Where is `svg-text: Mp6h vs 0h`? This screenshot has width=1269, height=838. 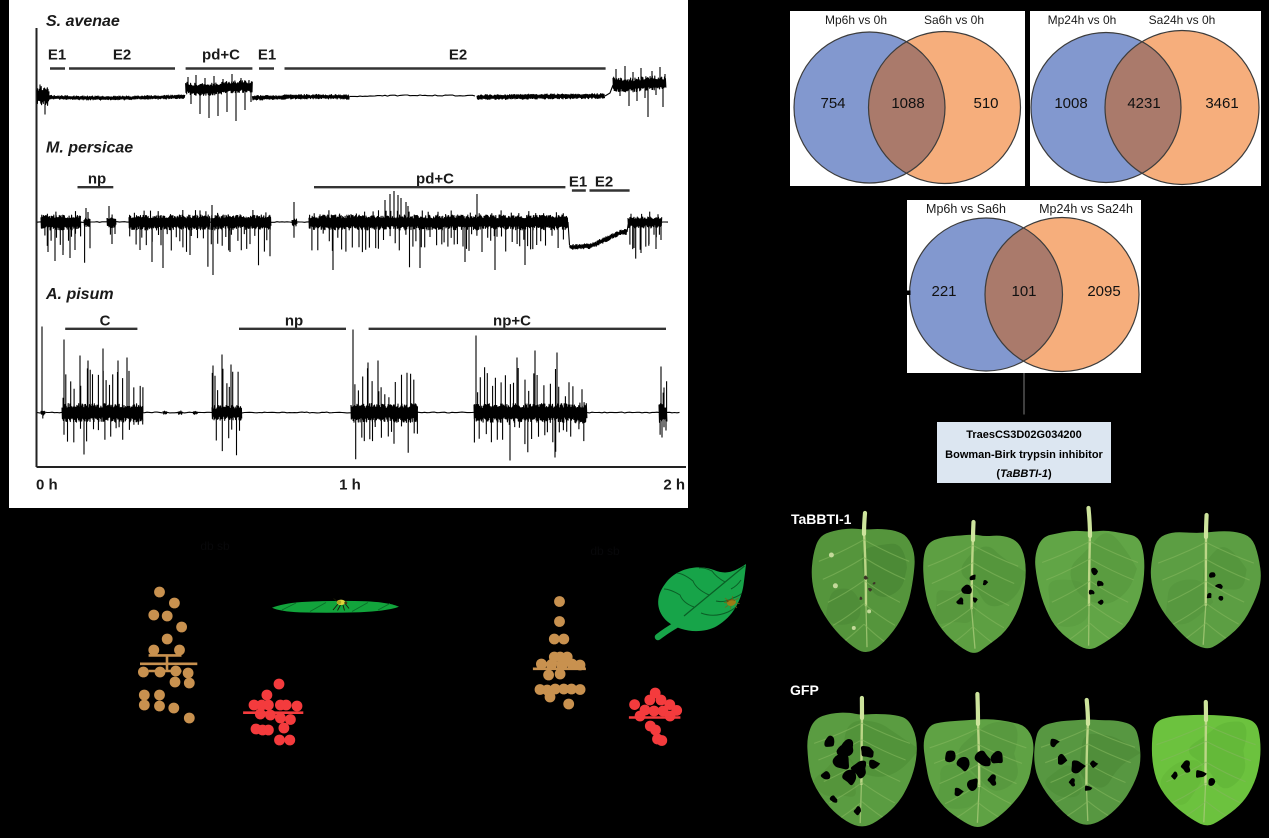 svg-text: Mp6h vs 0h is located at coordinates (856, 20).